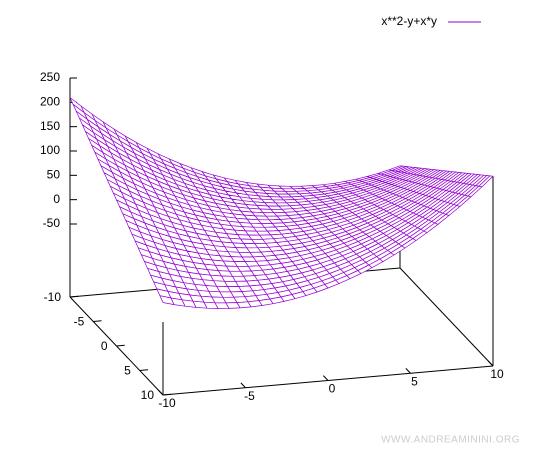 Image resolution: width=539 pixels, height=454 pixels. What do you see at coordinates (52, 223) in the screenshot?
I see `z-tick-label: -50` at bounding box center [52, 223].